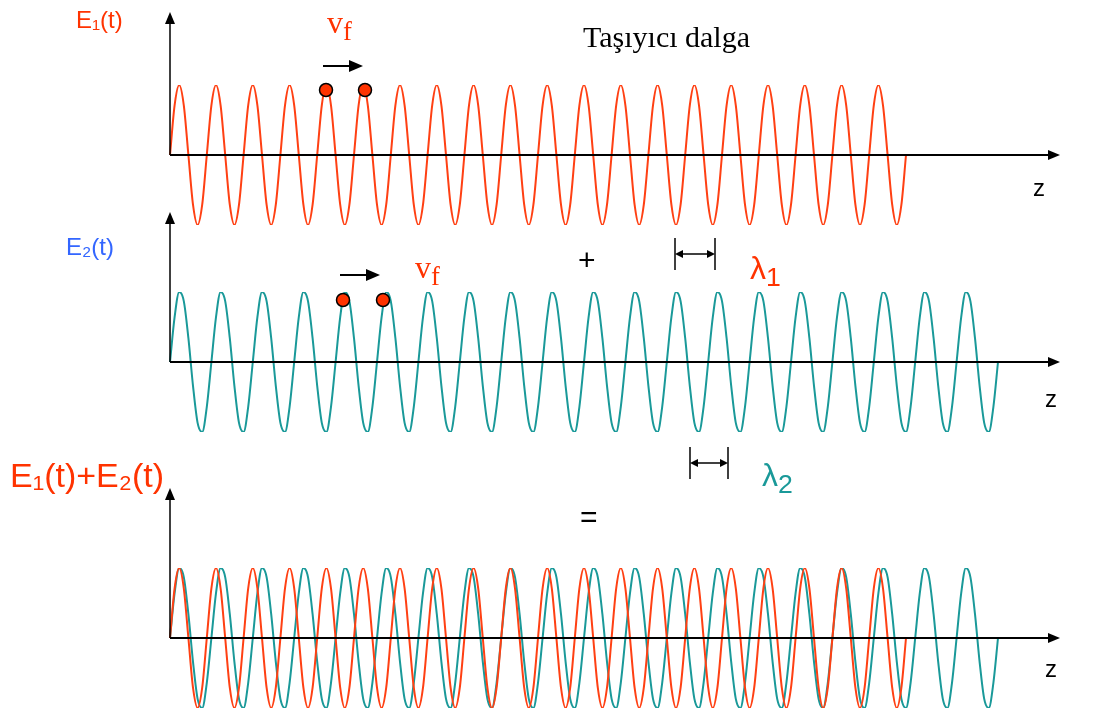  What do you see at coordinates (765, 271) in the screenshot?
I see `annotation: λ$_{1}$` at bounding box center [765, 271].